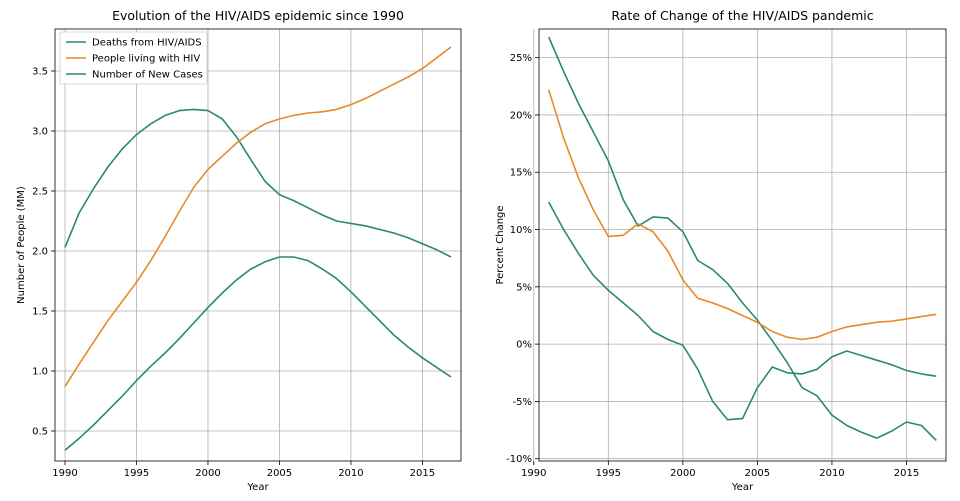 The width and height of the screenshot is (960, 501). Describe the element at coordinates (40, 312) in the screenshot. I see `y-tick-label: 1.5` at that location.